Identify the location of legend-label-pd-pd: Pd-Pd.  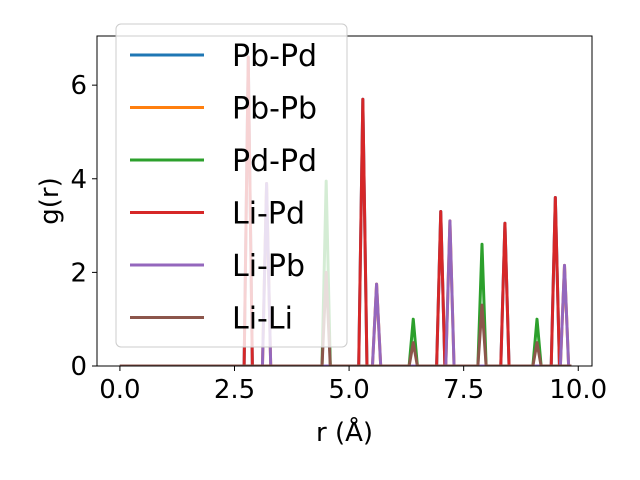
(274, 161).